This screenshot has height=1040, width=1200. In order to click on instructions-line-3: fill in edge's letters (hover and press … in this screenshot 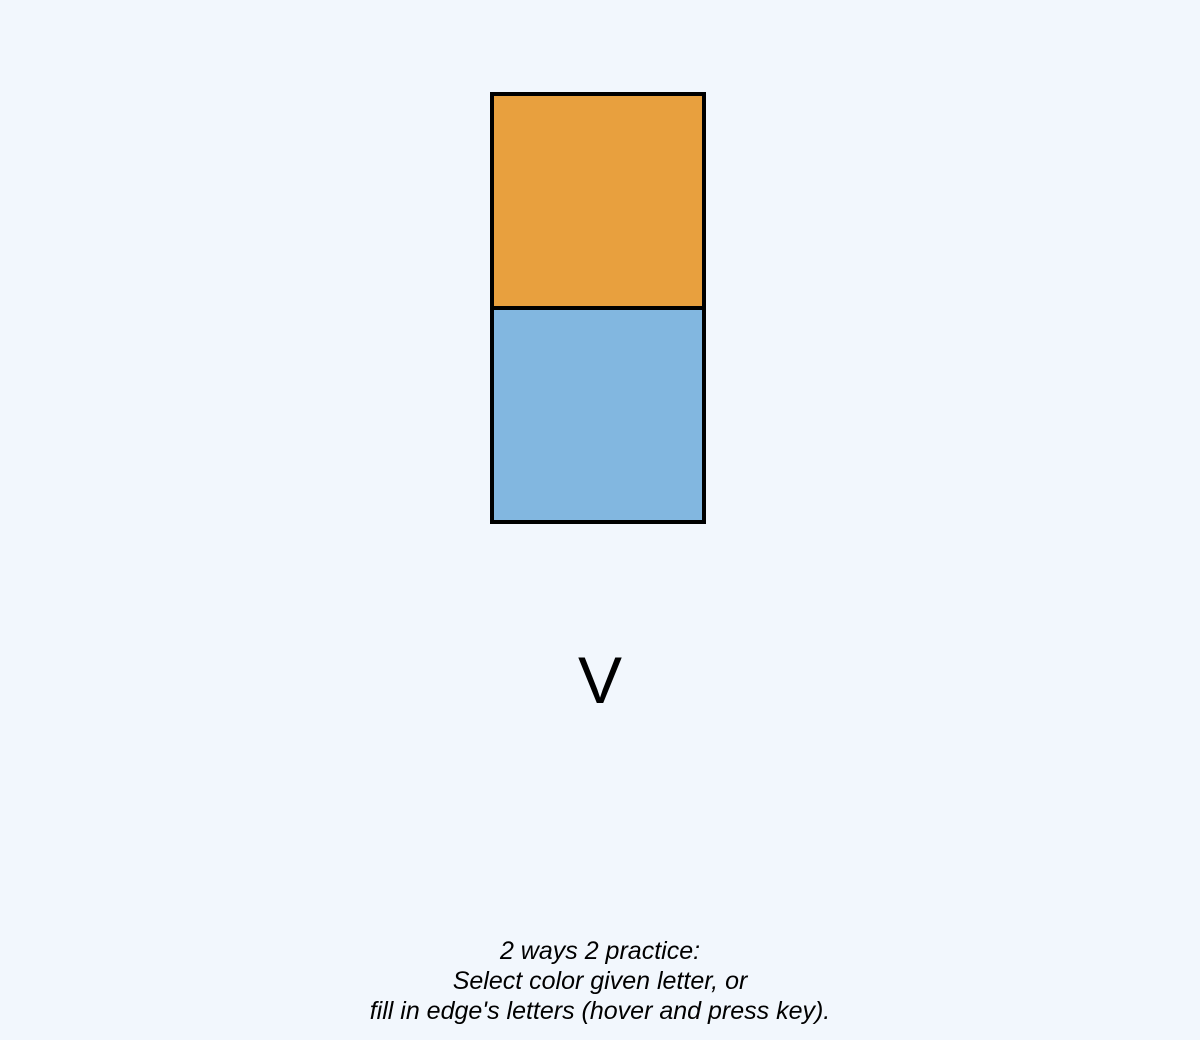, I will do `click(600, 1011)`.